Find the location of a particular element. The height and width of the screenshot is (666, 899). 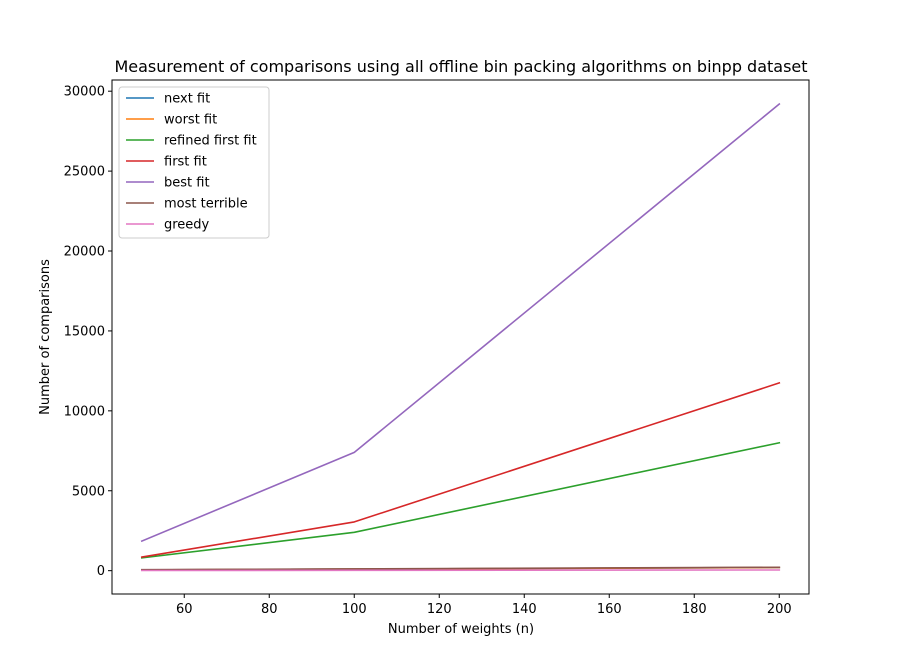

y-tick-label: 20000 is located at coordinates (84, 252).